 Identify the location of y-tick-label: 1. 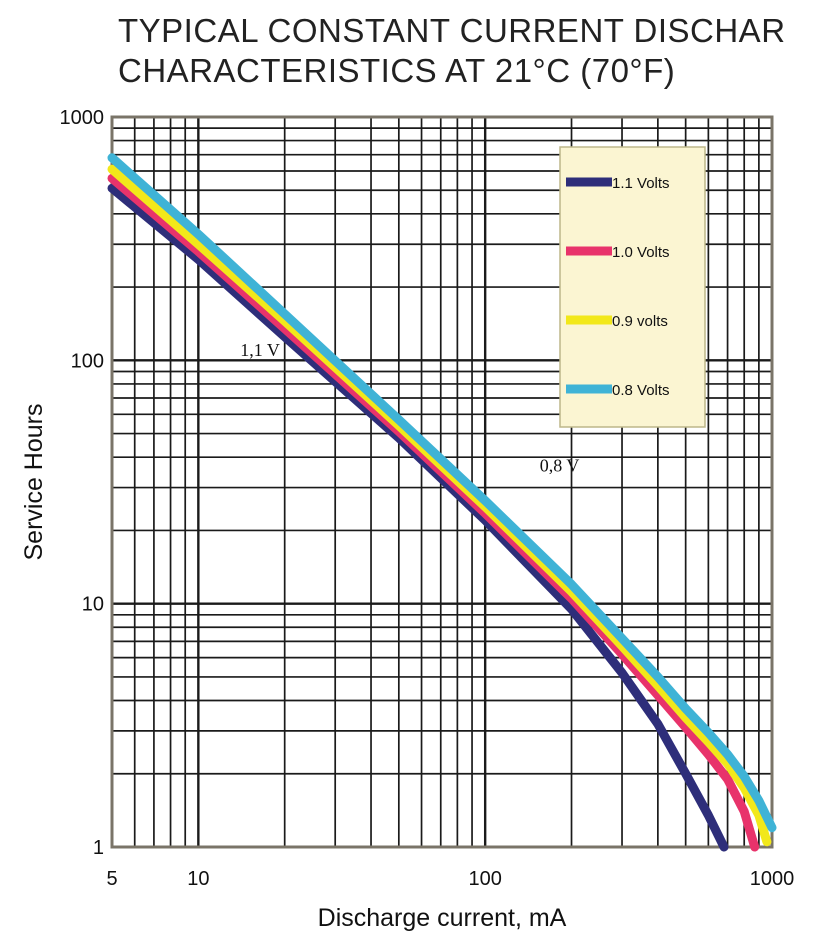
(98, 848).